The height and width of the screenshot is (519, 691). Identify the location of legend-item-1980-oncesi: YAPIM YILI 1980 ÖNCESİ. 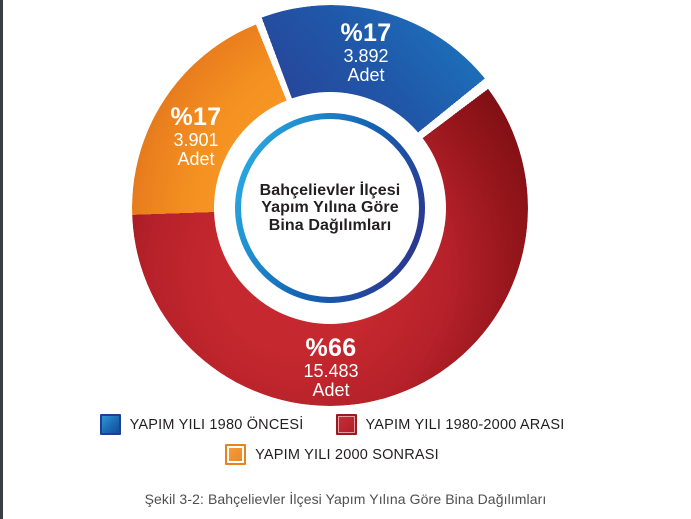
(201, 424).